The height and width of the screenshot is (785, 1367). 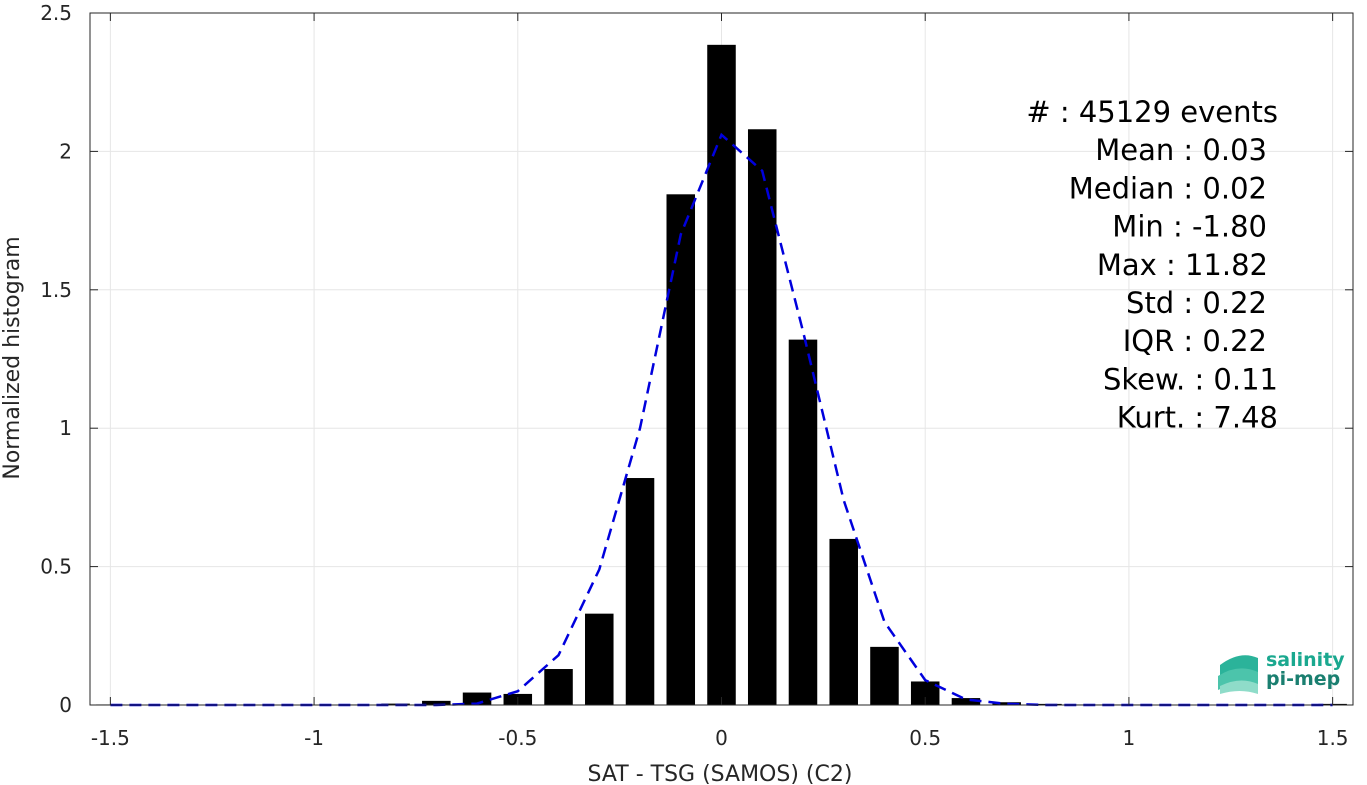 What do you see at coordinates (1152, 112) in the screenshot?
I see `stats-line: # : 45129 events` at bounding box center [1152, 112].